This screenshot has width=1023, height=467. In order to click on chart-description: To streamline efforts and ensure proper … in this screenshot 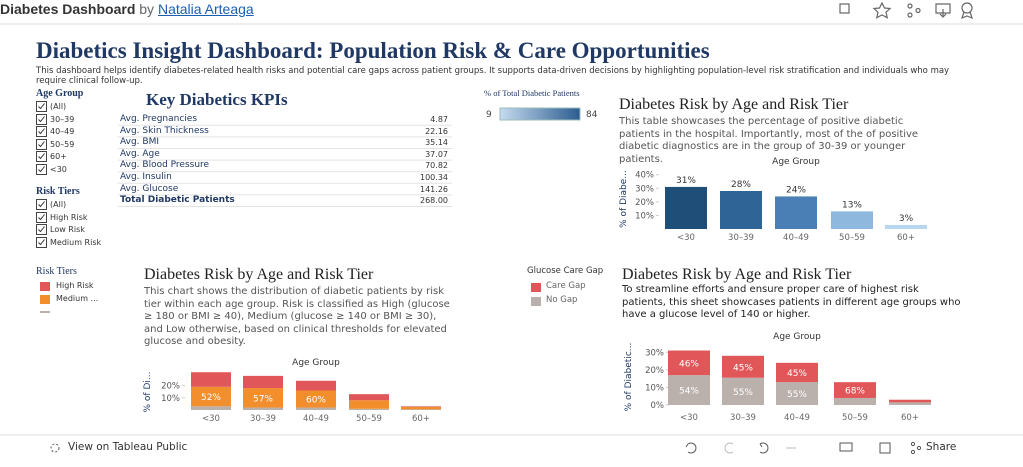, I will do `click(791, 302)`.